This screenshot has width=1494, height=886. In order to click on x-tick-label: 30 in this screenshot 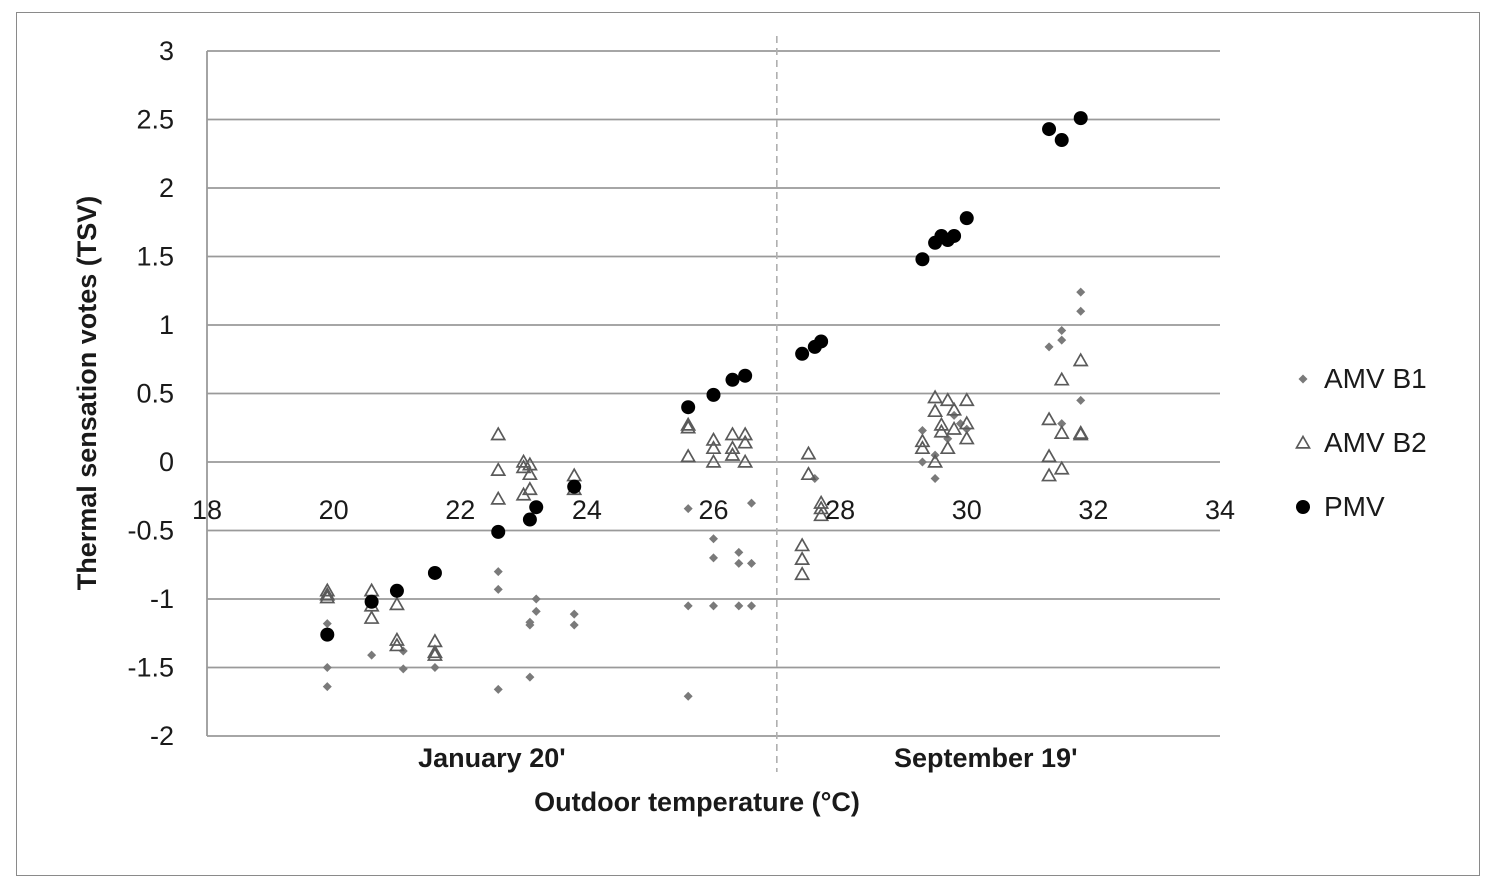, I will do `click(967, 510)`.